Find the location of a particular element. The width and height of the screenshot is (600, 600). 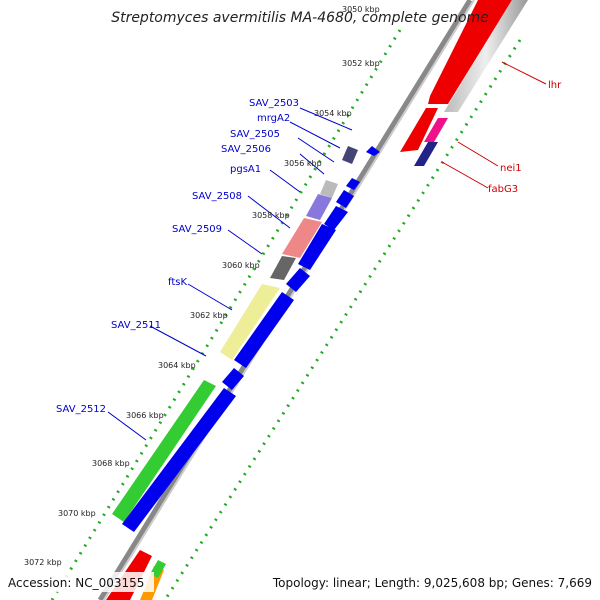

footer-topology-bg is located at coordinates (431, 582).